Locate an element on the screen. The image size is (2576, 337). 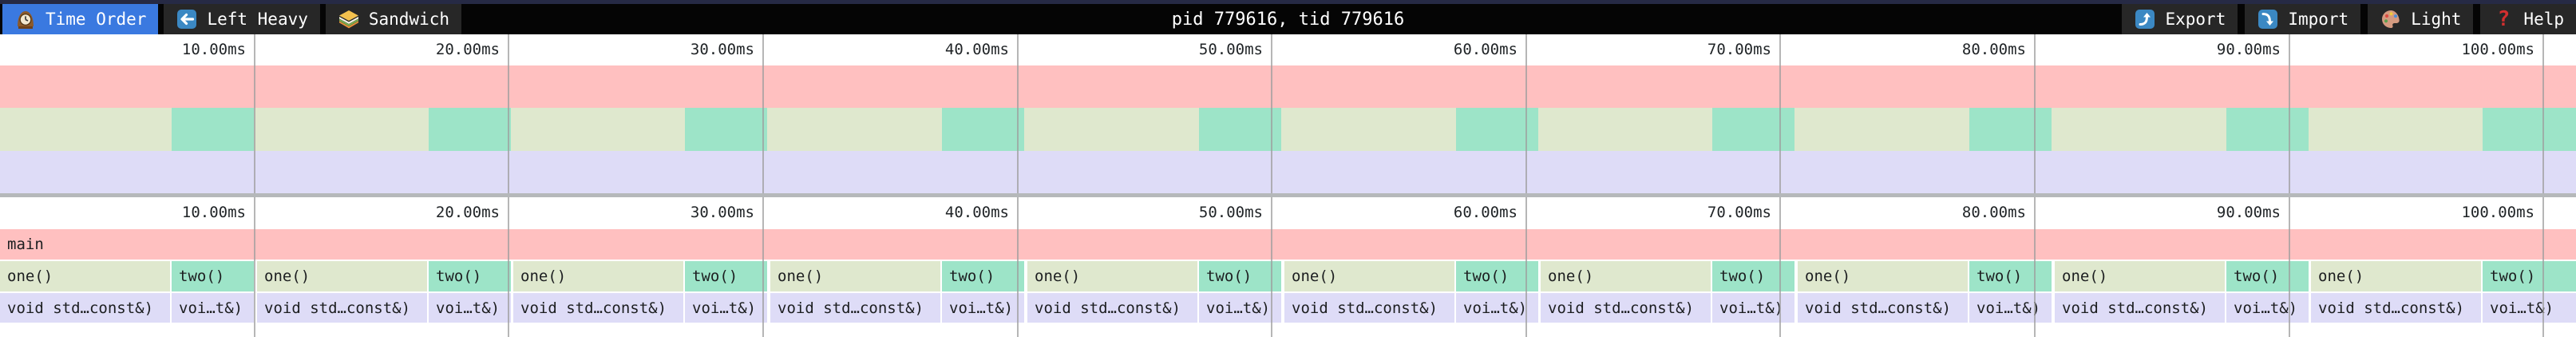
tab-label: Left Heavy is located at coordinates (257, 19).